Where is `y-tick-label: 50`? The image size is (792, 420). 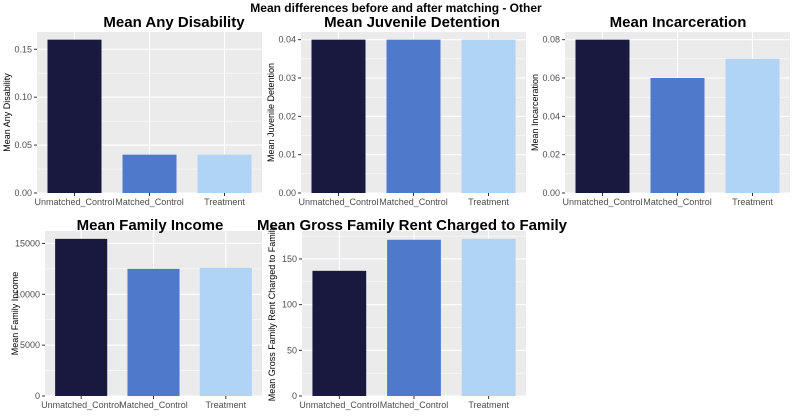 y-tick-label: 50 is located at coordinates (292, 350).